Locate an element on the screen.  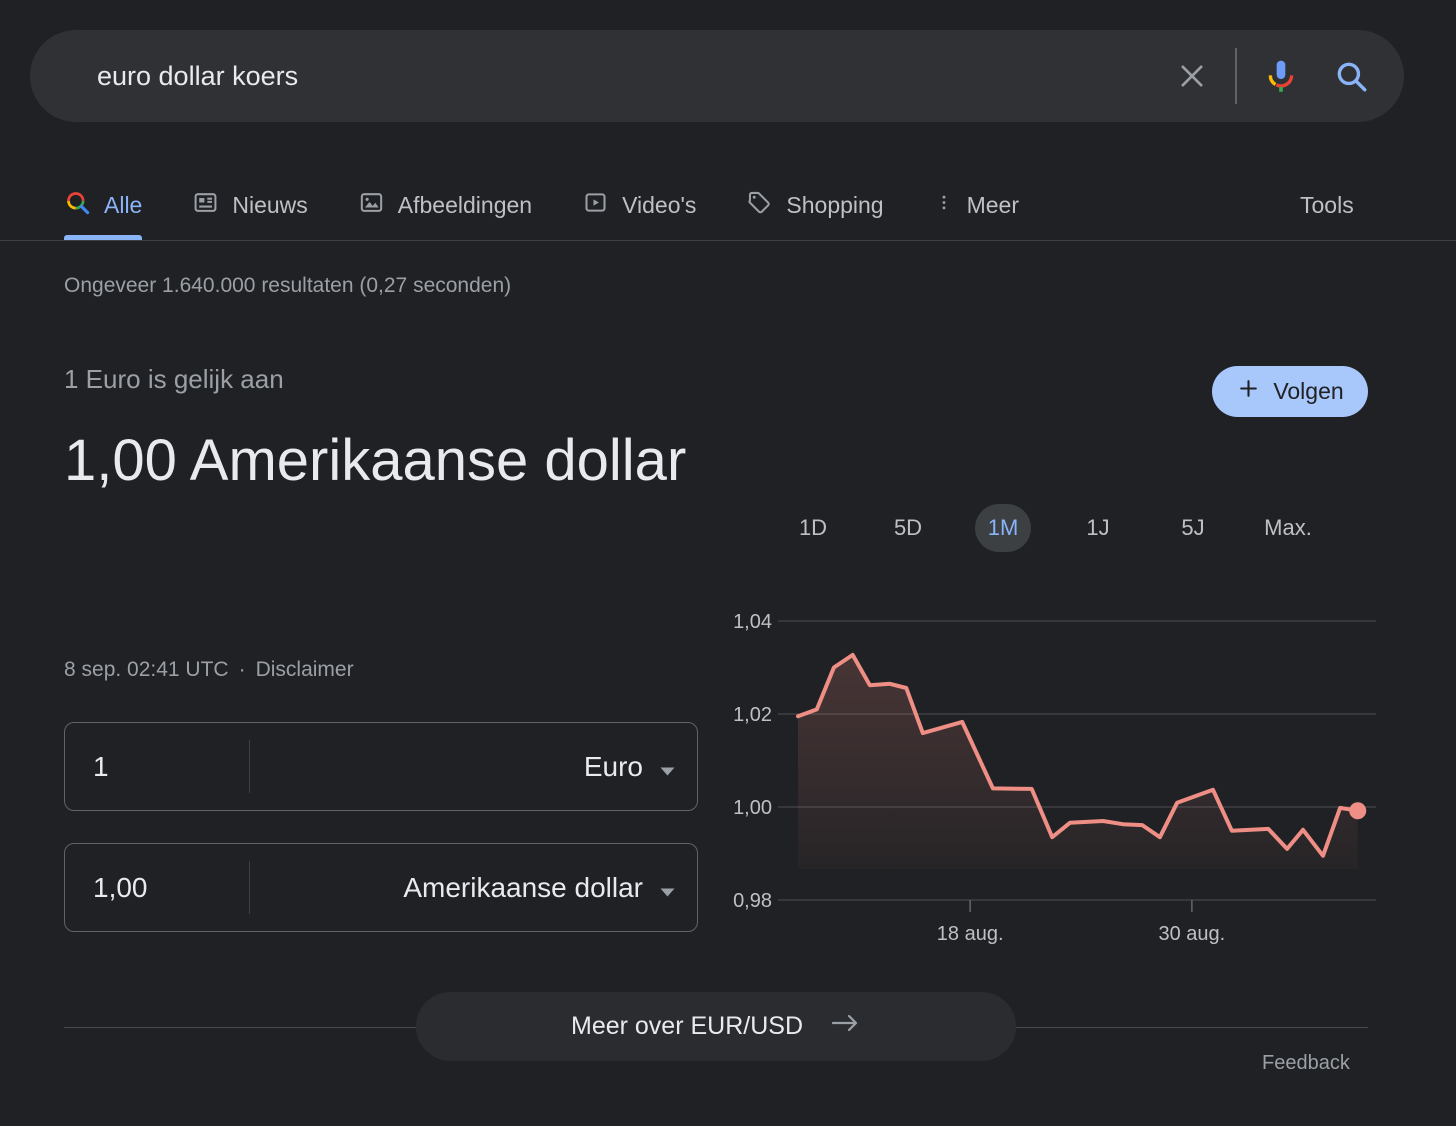
amount-input-from: 1 is located at coordinates (101, 766).